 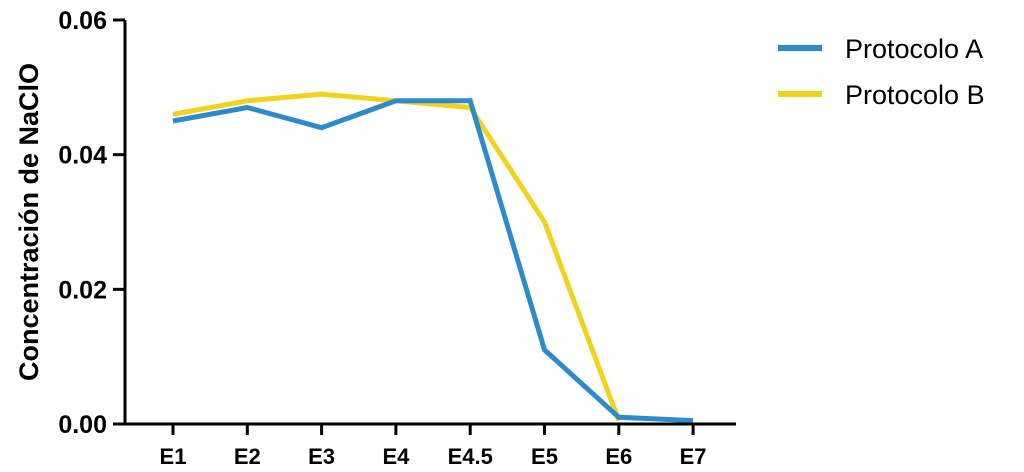 What do you see at coordinates (544, 456) in the screenshot?
I see `x-tick-label: E5` at bounding box center [544, 456].